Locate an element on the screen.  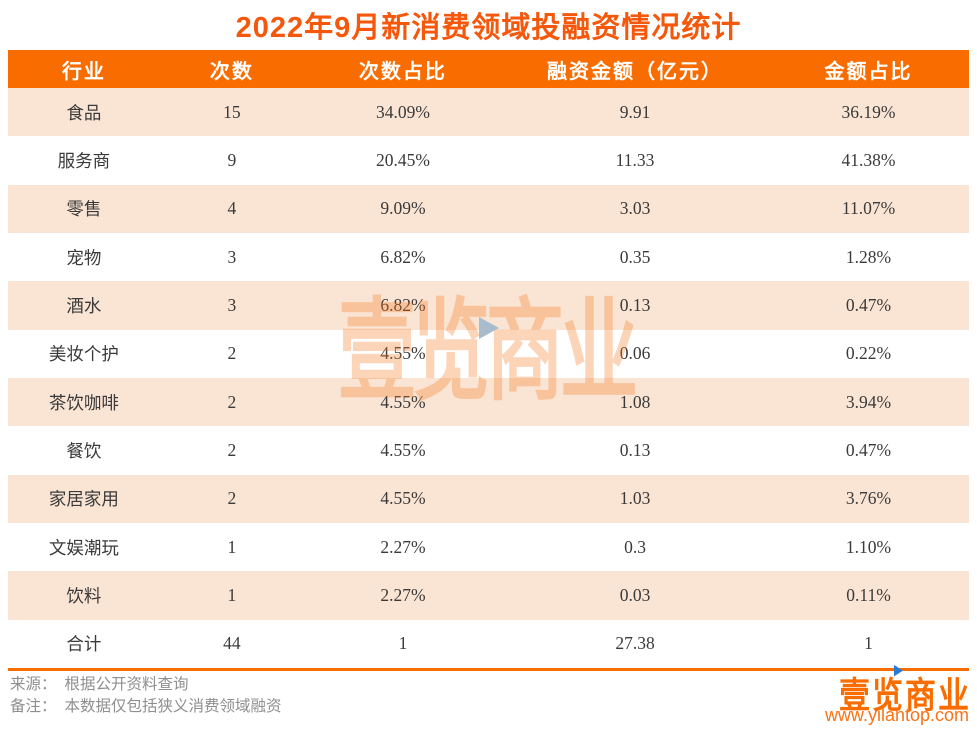
page-title: 2022年9月新消费领域投融资情况统计 is located at coordinates (488, 28).